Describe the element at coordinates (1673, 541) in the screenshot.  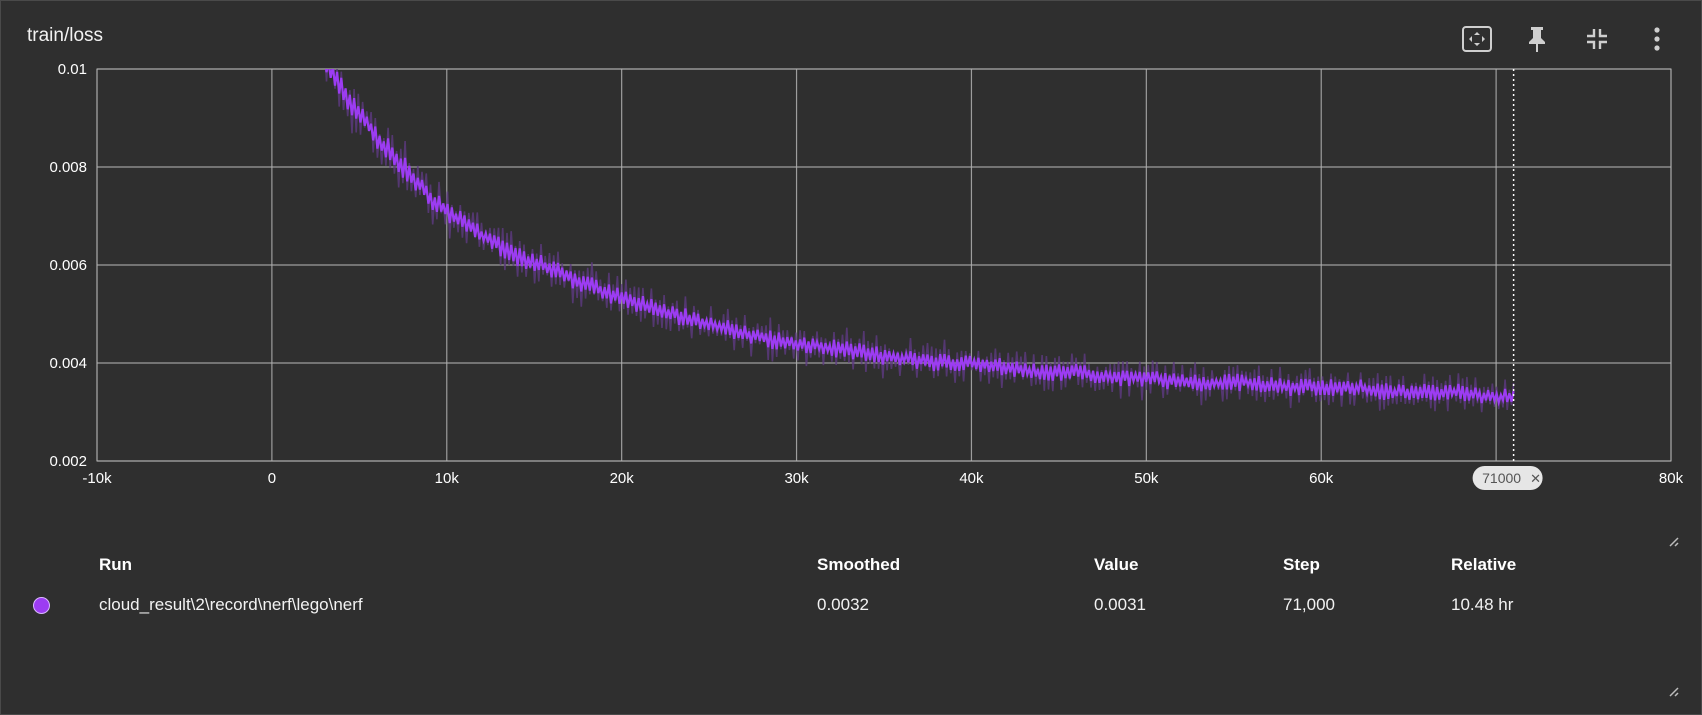
I see `chart-resize-handle` at that location.